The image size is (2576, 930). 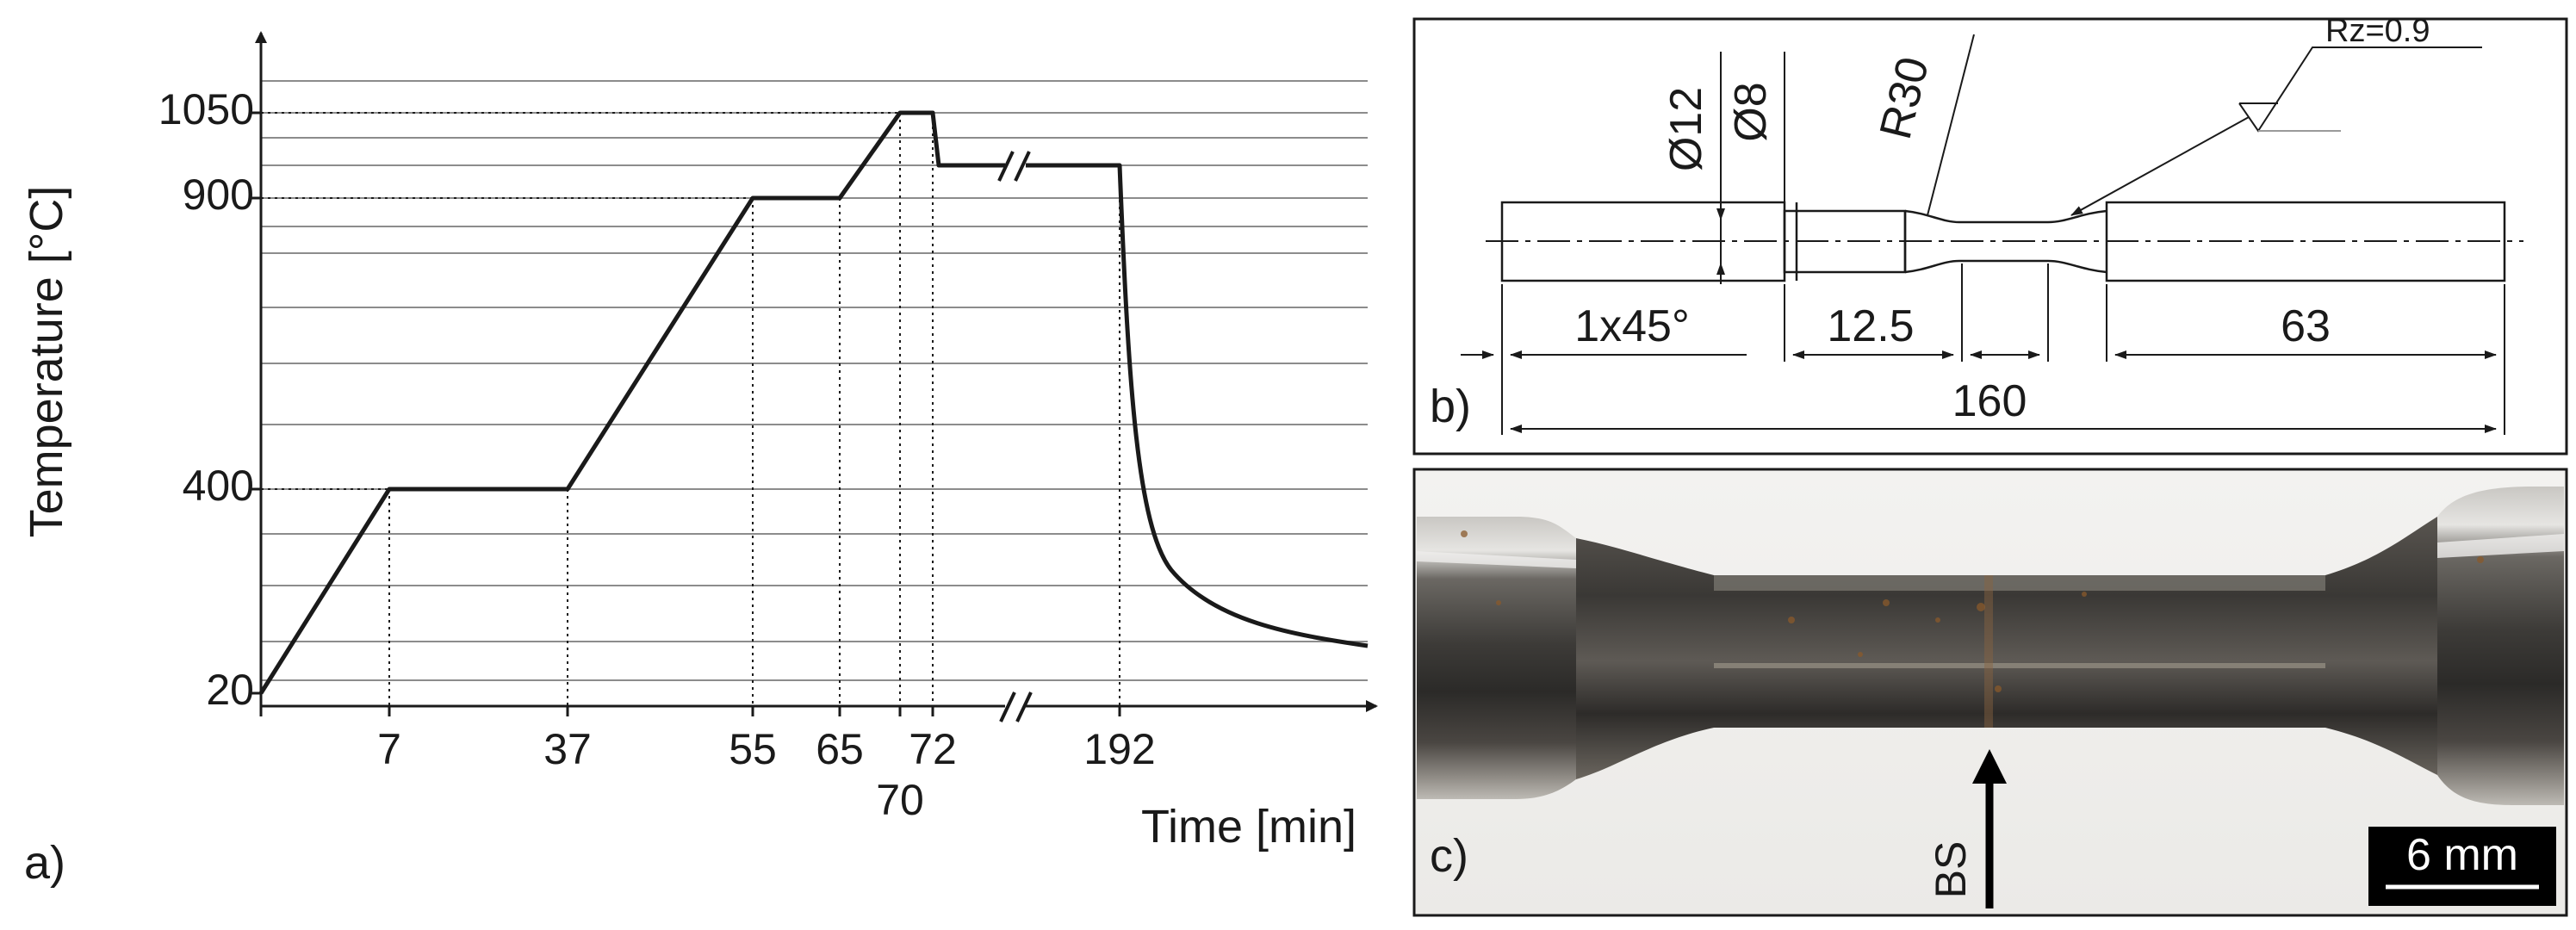 What do you see at coordinates (230, 690) in the screenshot?
I see `y-tick-label: 20` at bounding box center [230, 690].